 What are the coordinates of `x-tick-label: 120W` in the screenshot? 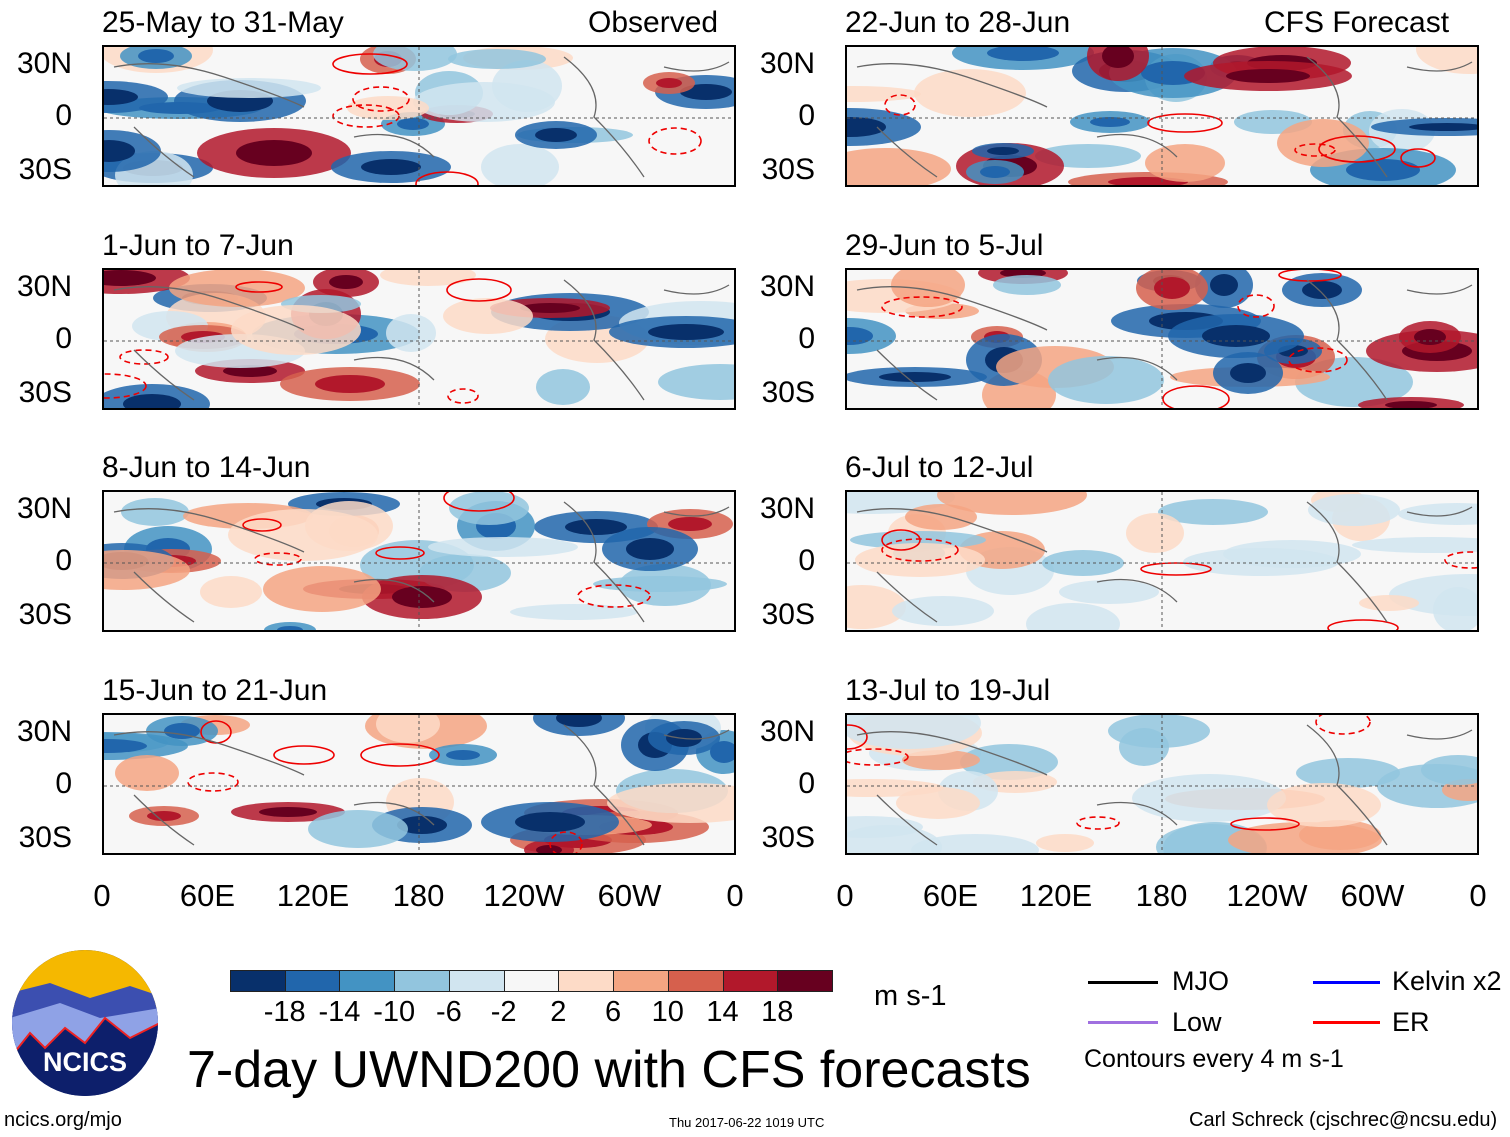 It's located at (524, 895).